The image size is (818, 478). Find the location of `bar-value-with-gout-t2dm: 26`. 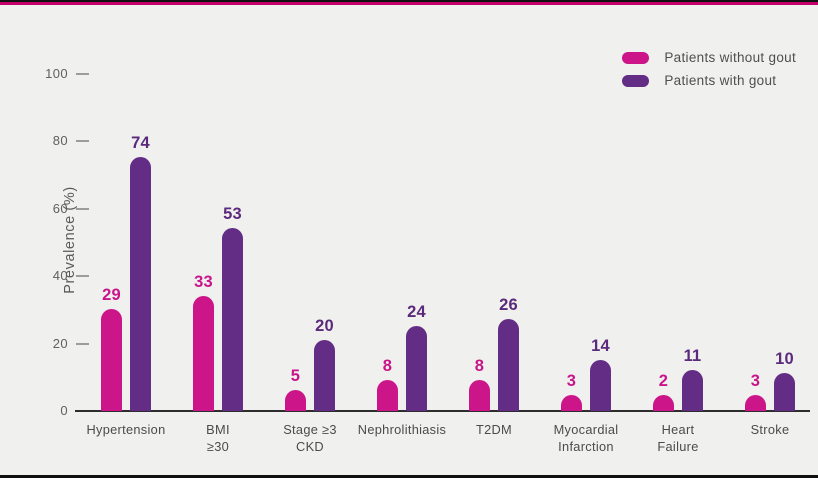

bar-value-with-gout-t2dm: 26 is located at coordinates (508, 305).